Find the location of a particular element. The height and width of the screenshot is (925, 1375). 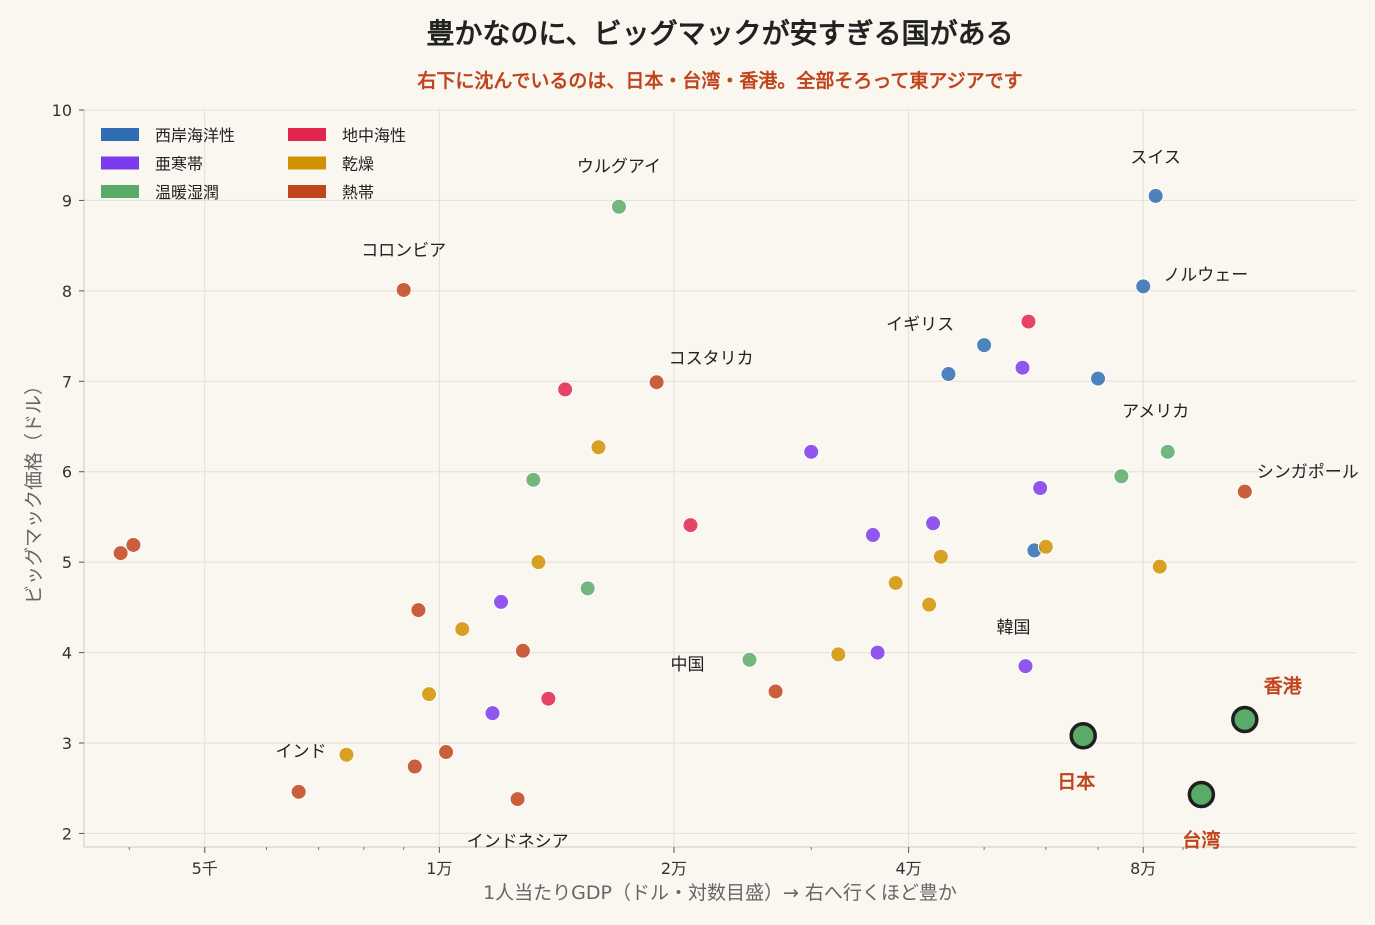

y-tick-label: 2 is located at coordinates (67, 833).